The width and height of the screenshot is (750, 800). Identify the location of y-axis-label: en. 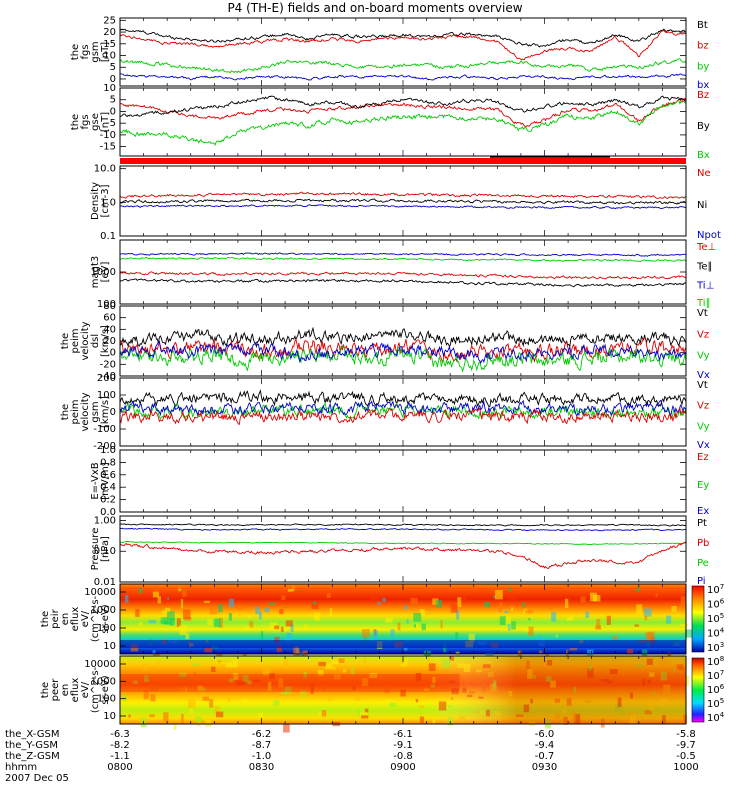
(65, 690).